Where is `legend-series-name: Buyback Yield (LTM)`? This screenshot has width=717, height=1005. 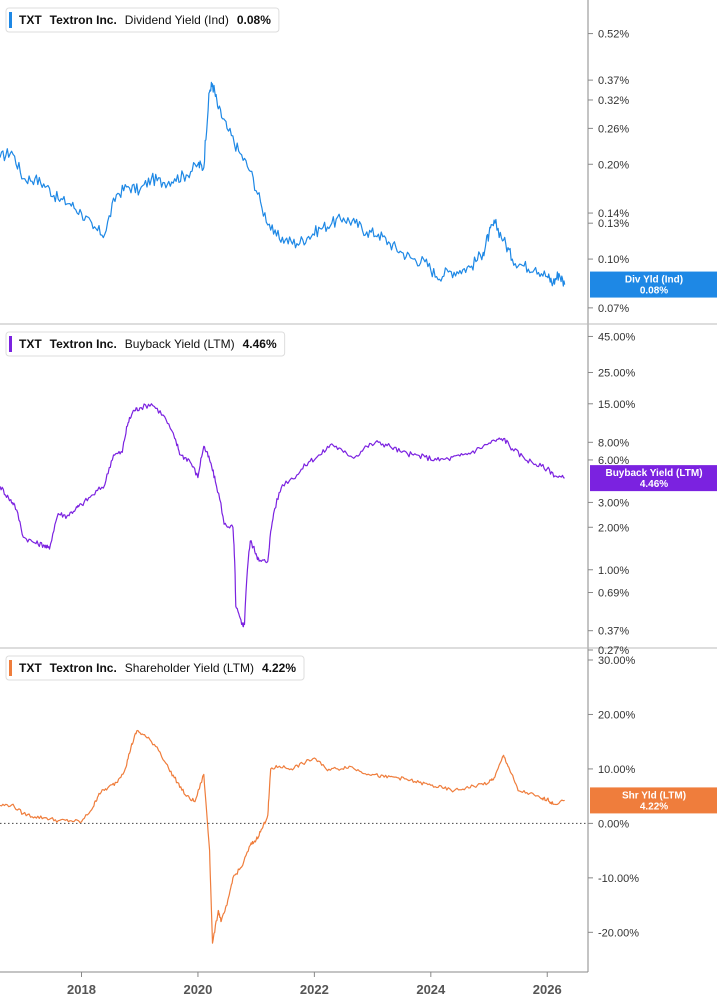
legend-series-name: Buyback Yield (LTM) is located at coordinates (180, 344).